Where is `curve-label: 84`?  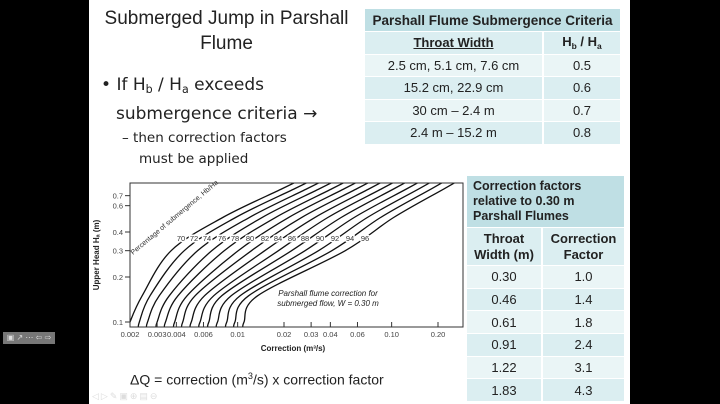 curve-label: 84 is located at coordinates (278, 238).